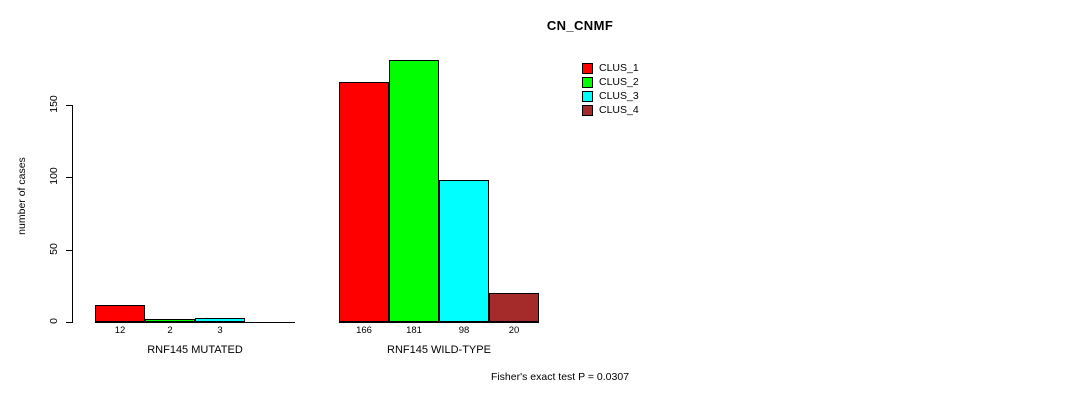  I want to click on bar-value-label: 166, so click(364, 330).